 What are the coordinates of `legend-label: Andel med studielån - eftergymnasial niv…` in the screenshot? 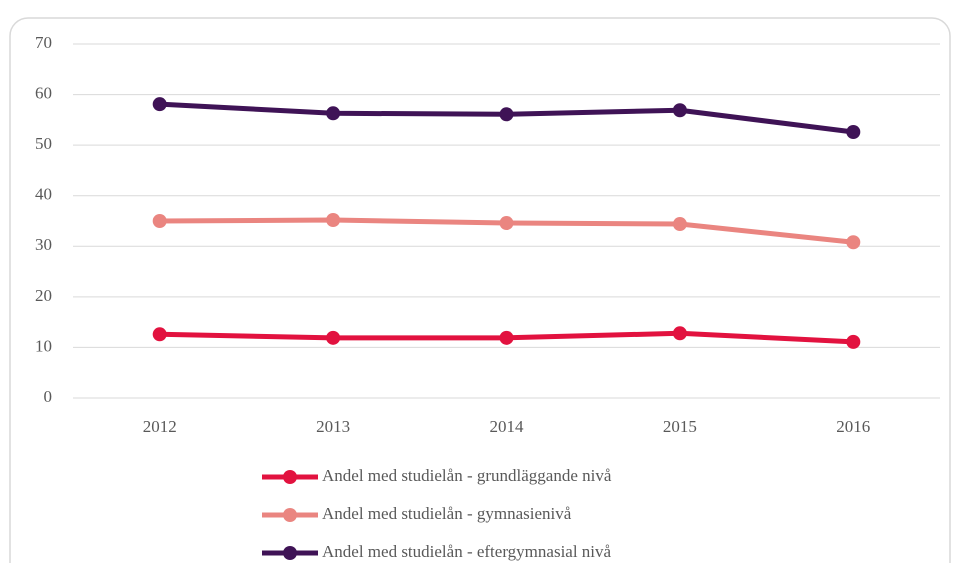 It's located at (467, 551).